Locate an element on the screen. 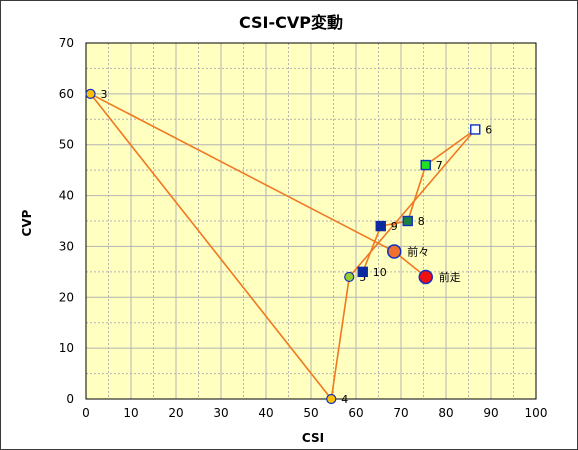  x-tick-label: 100 is located at coordinates (536, 413).